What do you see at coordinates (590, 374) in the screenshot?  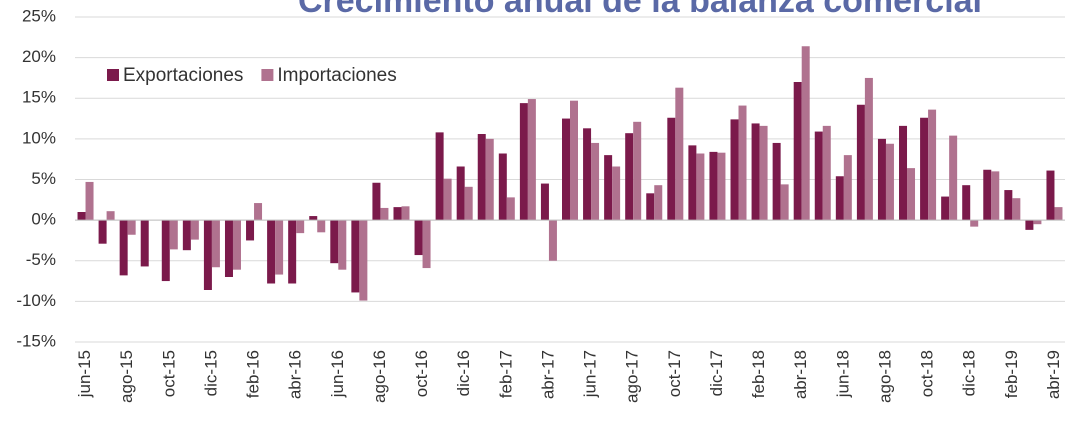 I see `x-tick-label: jun-17` at bounding box center [590, 374].